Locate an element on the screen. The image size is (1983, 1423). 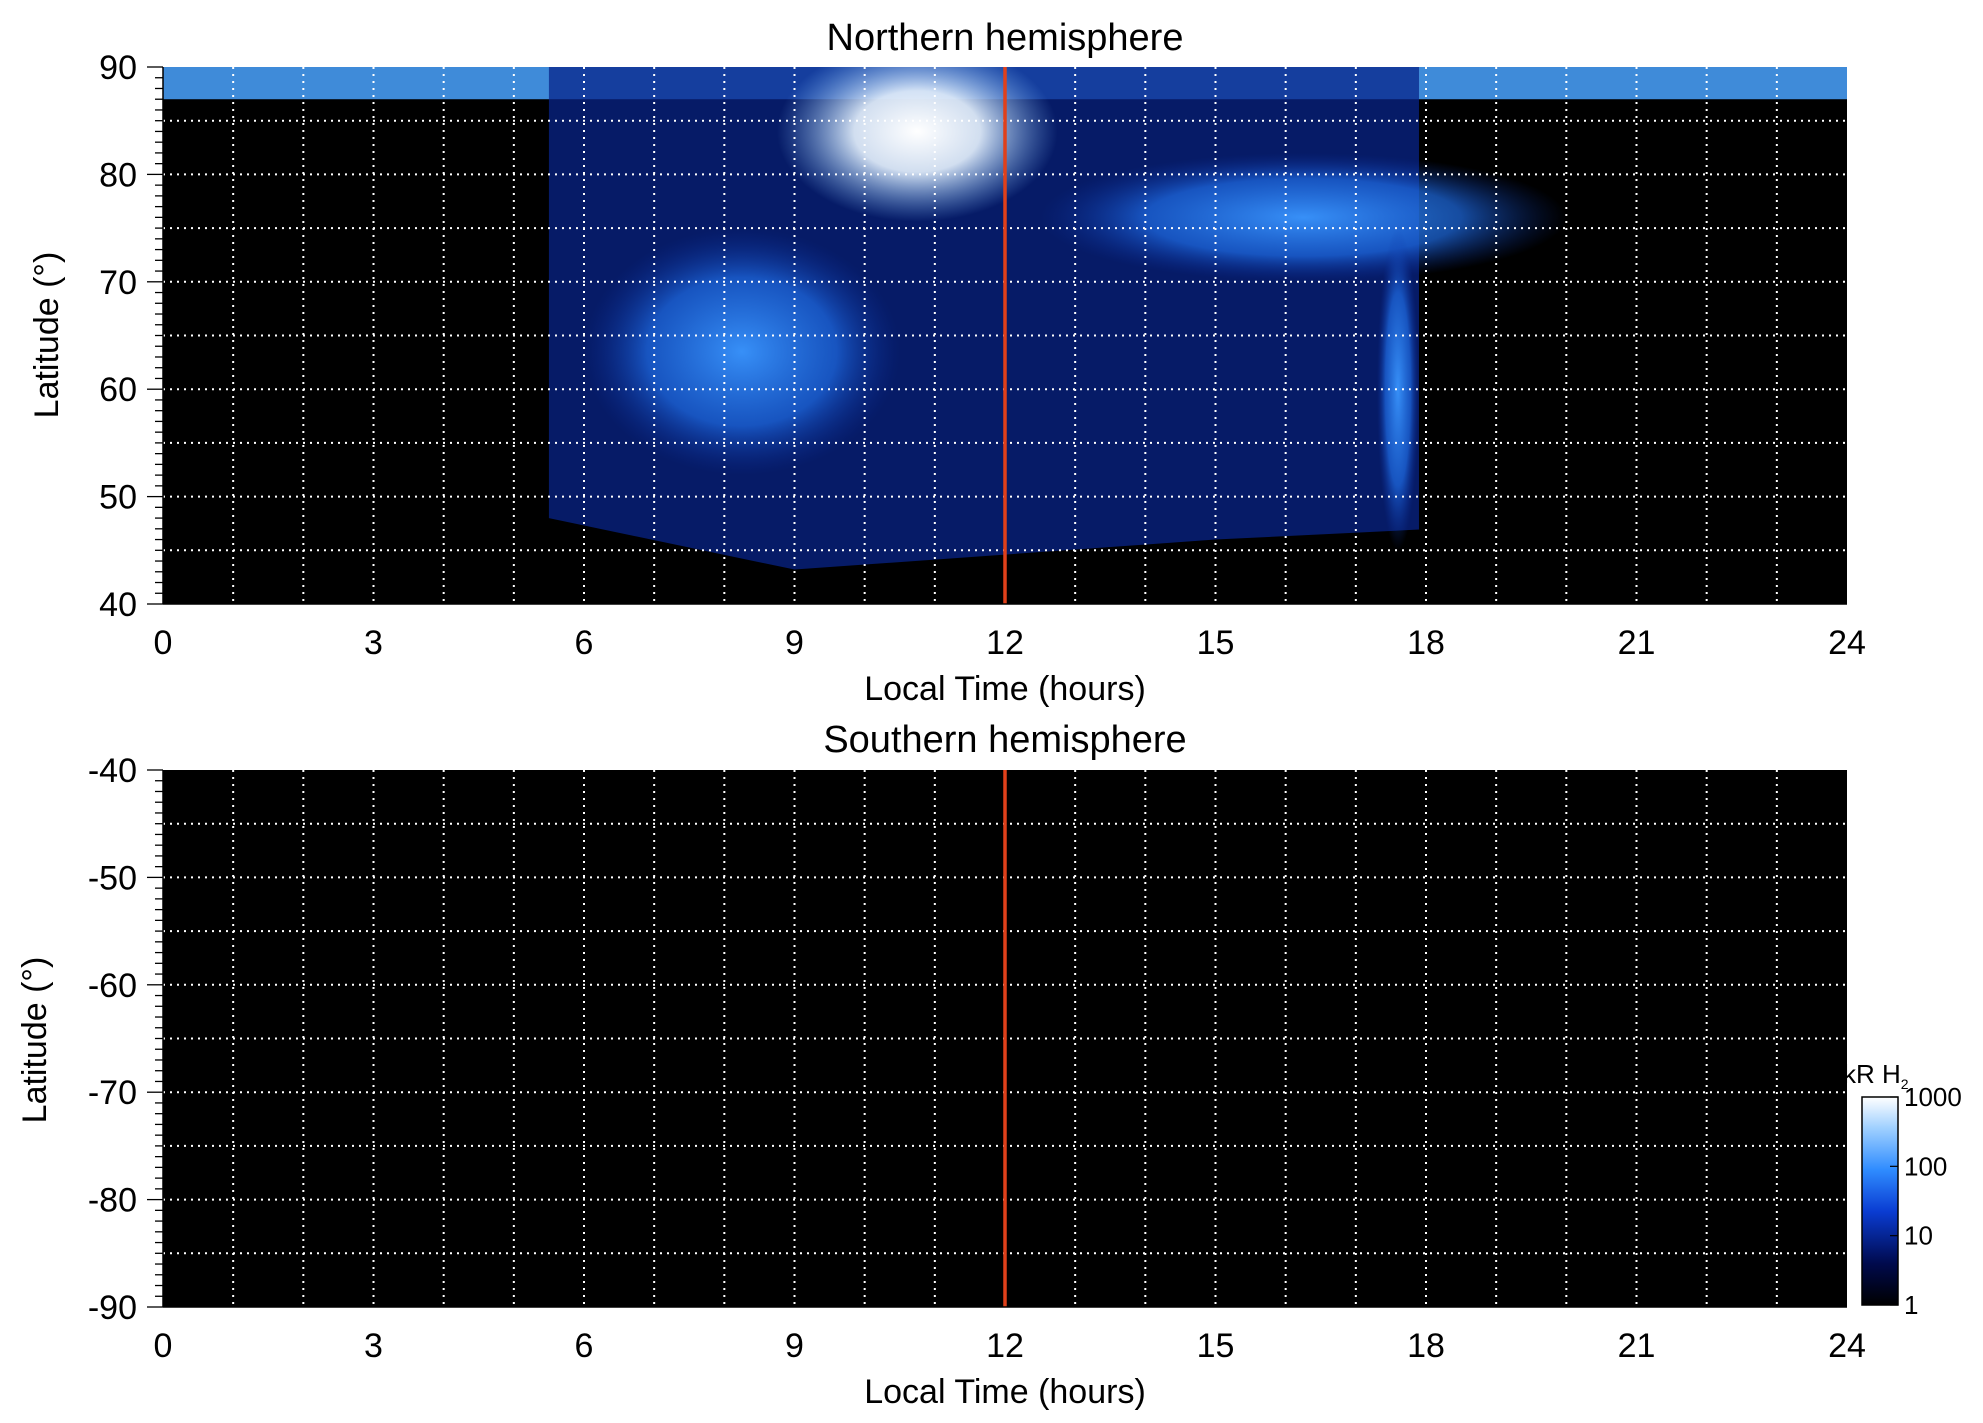
emission-afternoon-arc is located at coordinates (1303, 217).